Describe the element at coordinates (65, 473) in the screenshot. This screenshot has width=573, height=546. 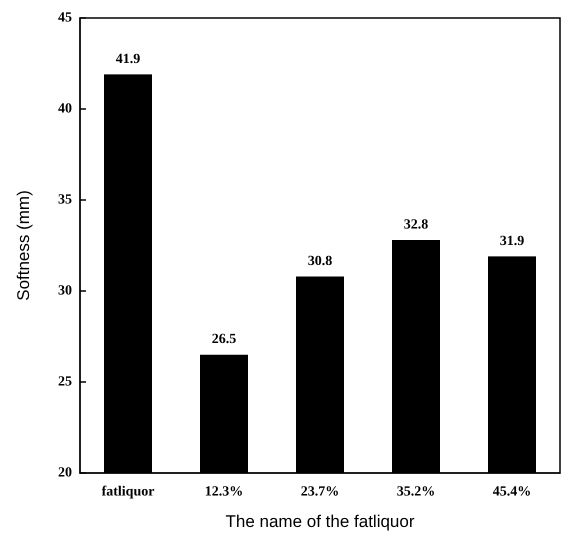
I see `y-tick-label: 20` at that location.